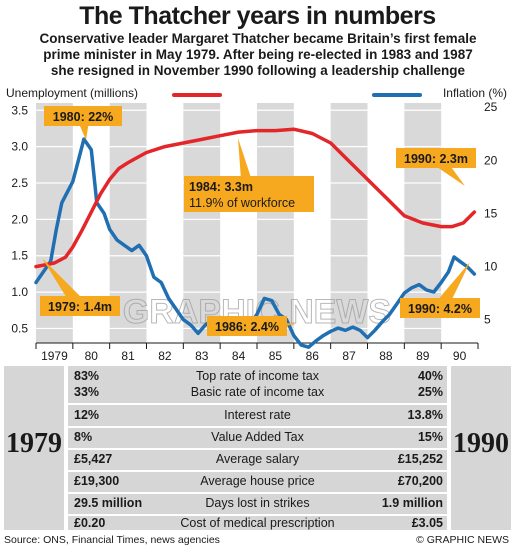 The width and height of the screenshot is (515, 552). I want to click on x-tick-label: 87, so click(349, 356).